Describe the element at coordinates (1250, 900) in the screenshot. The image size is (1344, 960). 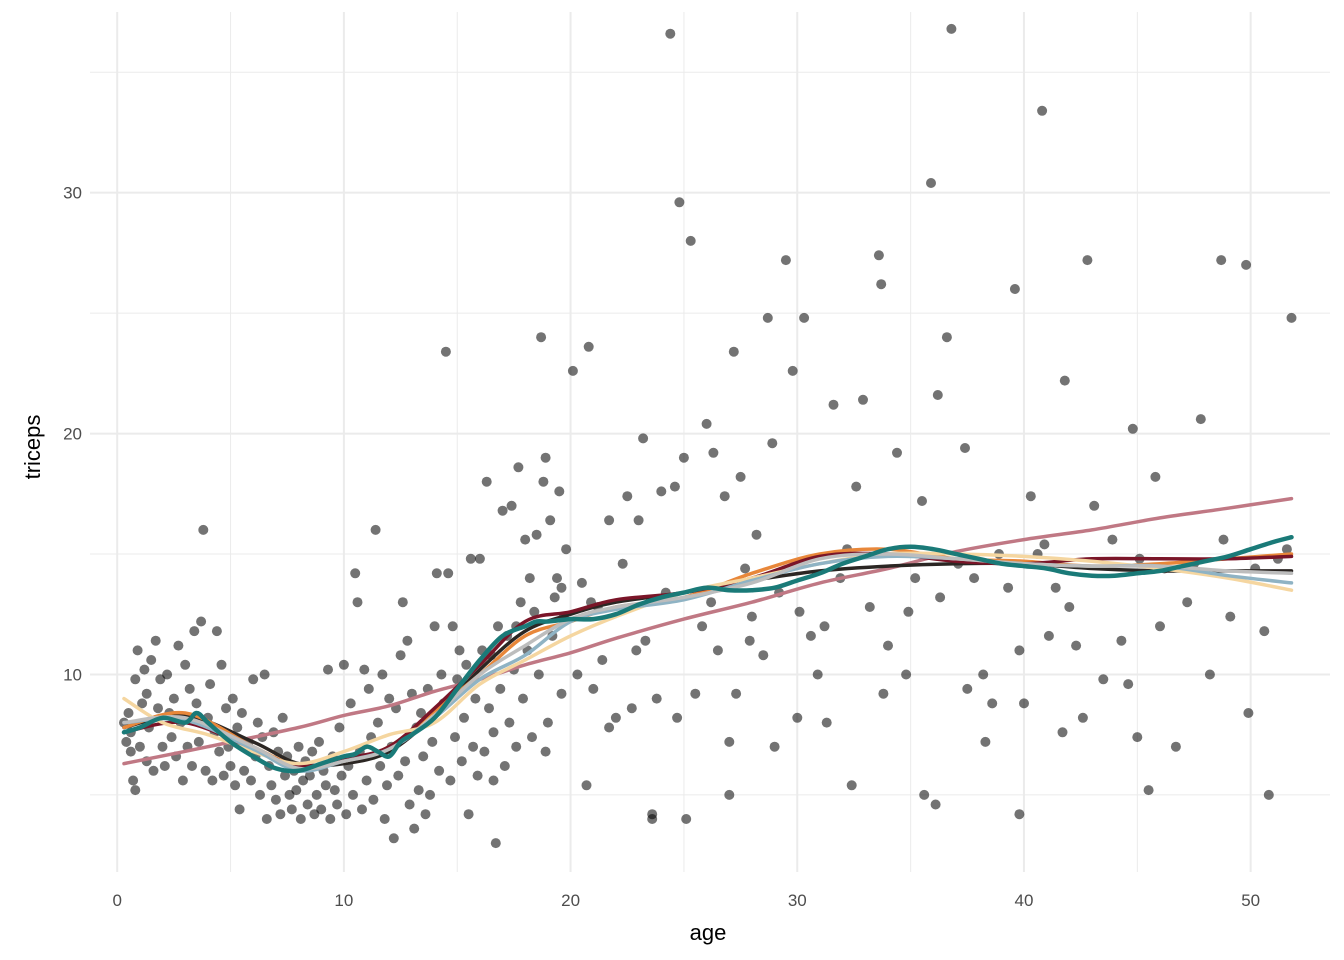
I see `x-tick-label: 50` at that location.